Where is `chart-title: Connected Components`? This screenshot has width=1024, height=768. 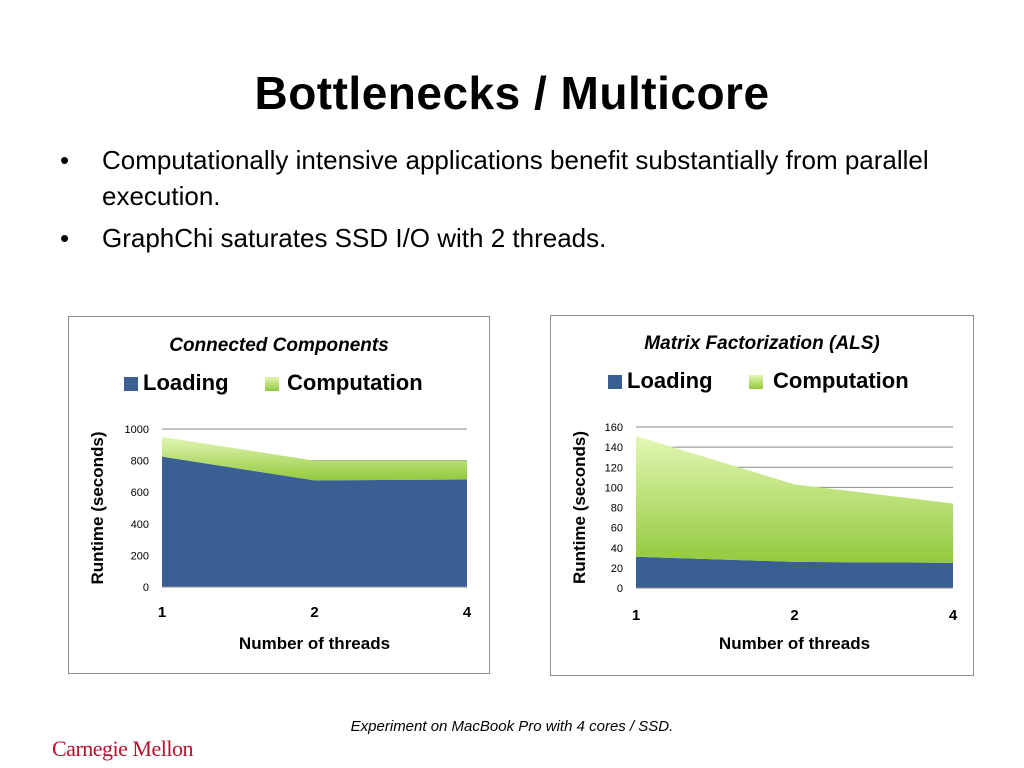
chart-title: Connected Components is located at coordinates (279, 345).